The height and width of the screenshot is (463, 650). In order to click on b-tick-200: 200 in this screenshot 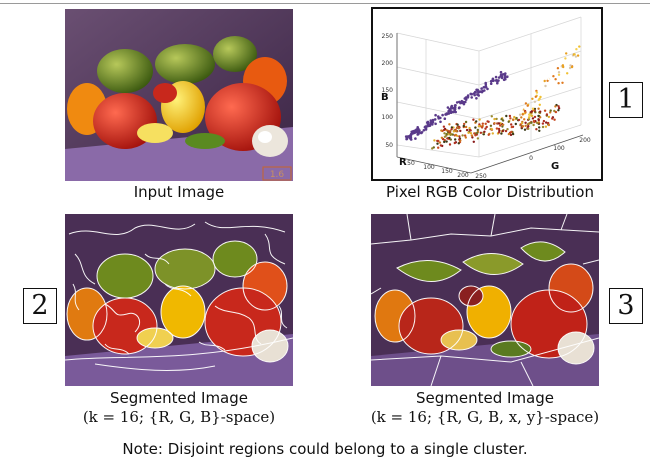, I will do `click(388, 63)`.